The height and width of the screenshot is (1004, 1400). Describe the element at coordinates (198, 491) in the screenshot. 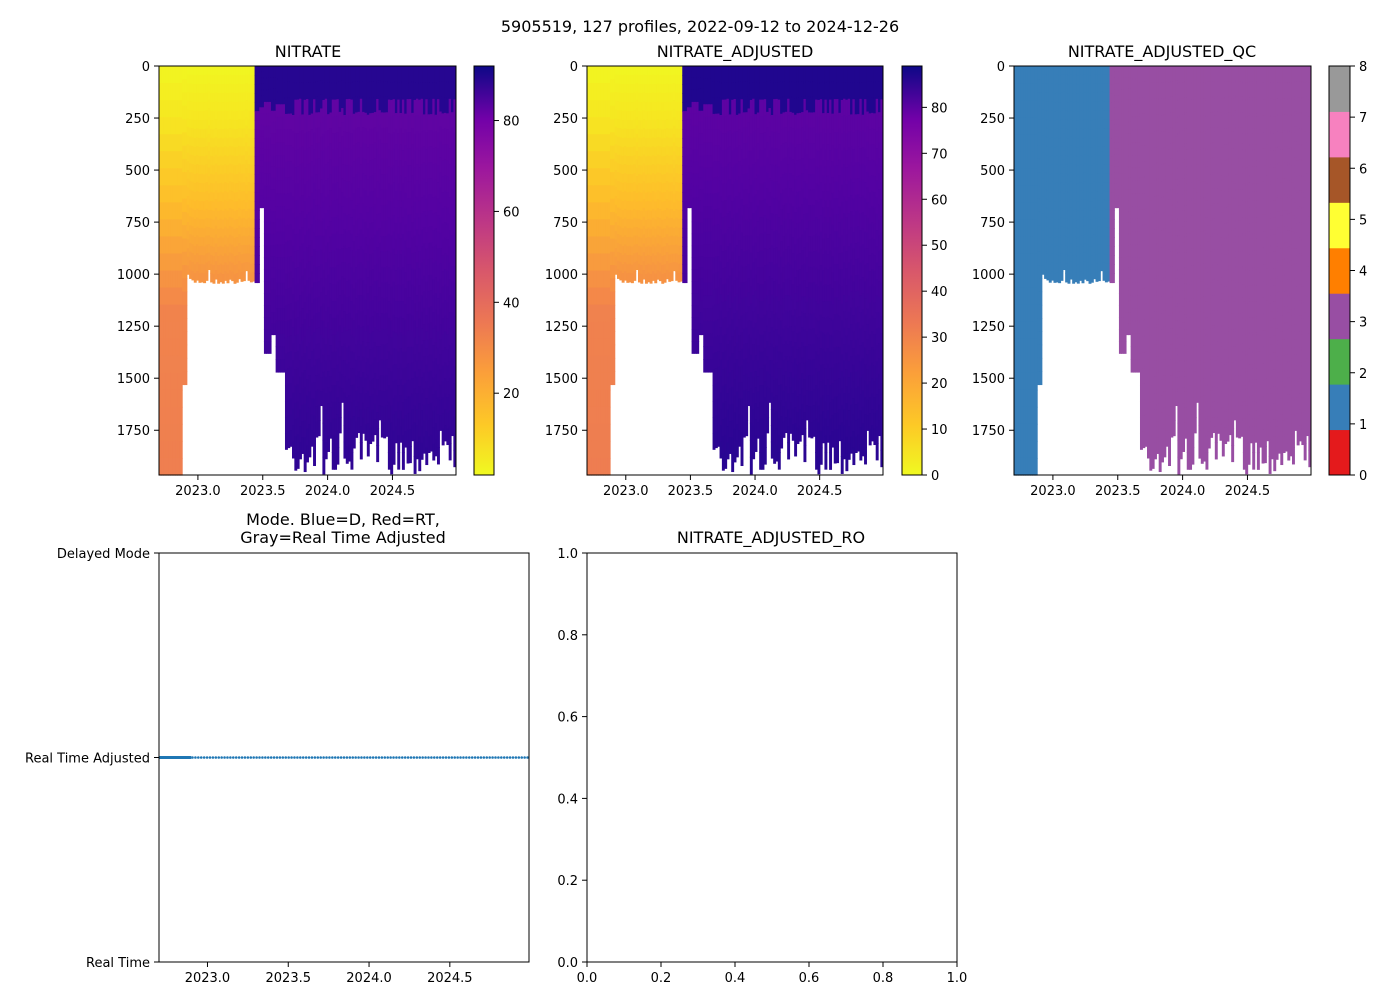

I see `x-tick-label: 2023.0` at that location.